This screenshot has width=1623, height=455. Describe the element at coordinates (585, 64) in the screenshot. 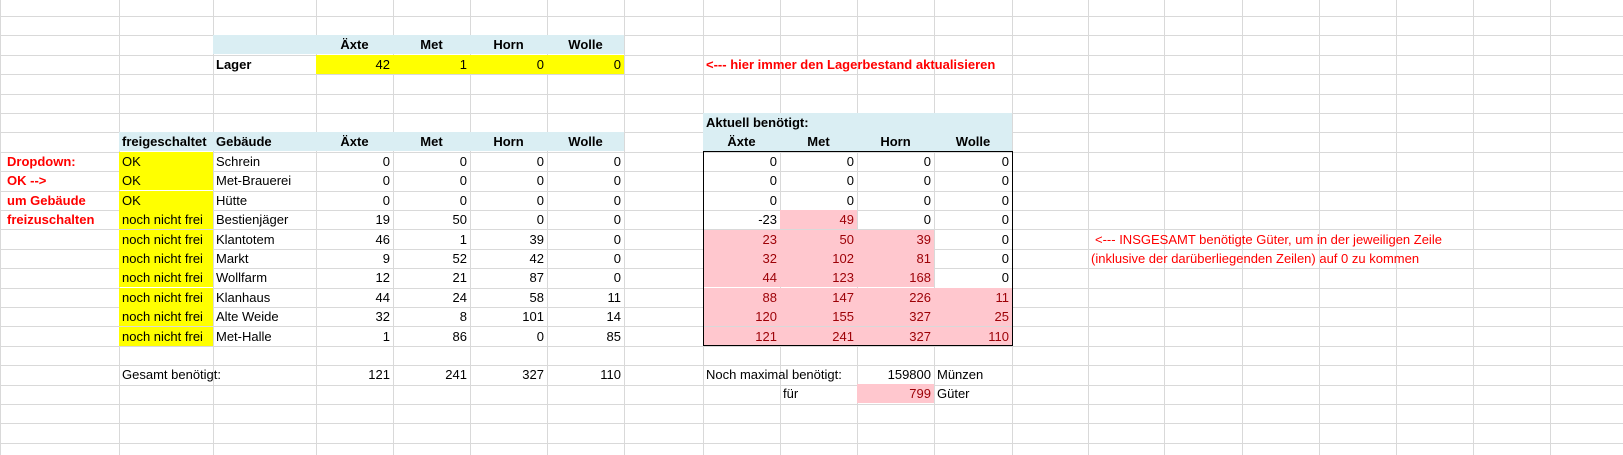

I see `stock-value-wool: 0` at that location.